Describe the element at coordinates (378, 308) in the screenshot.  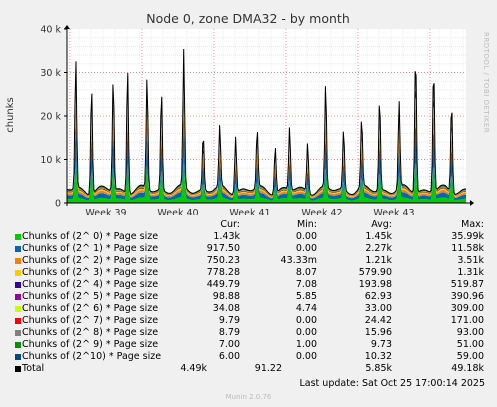
I see `legend-avg-value: 33.00` at that location.